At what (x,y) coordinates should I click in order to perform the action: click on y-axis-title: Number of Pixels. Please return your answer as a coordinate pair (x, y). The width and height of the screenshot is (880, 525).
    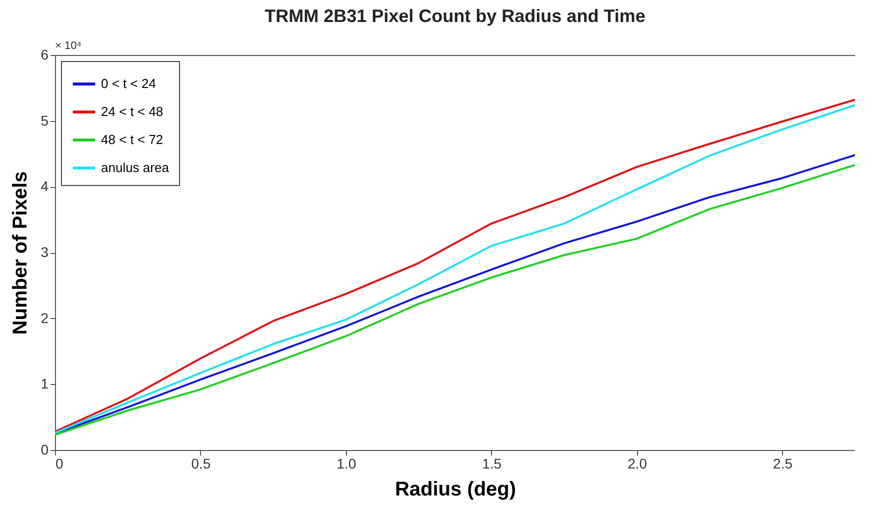
    Looking at the image, I should click on (21, 253).